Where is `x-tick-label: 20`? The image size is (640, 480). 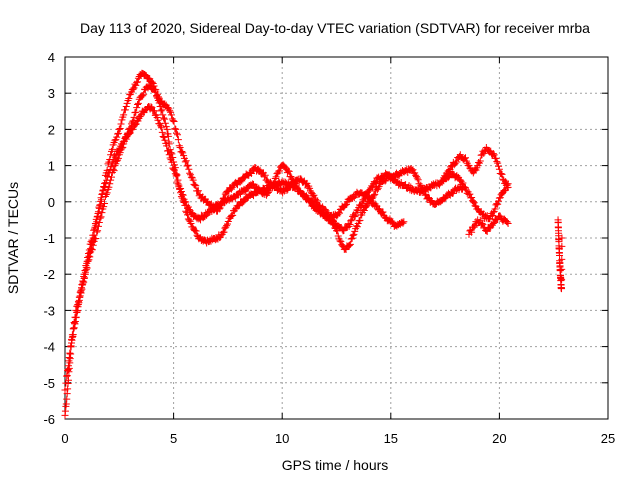
x-tick-label: 20 is located at coordinates (499, 438).